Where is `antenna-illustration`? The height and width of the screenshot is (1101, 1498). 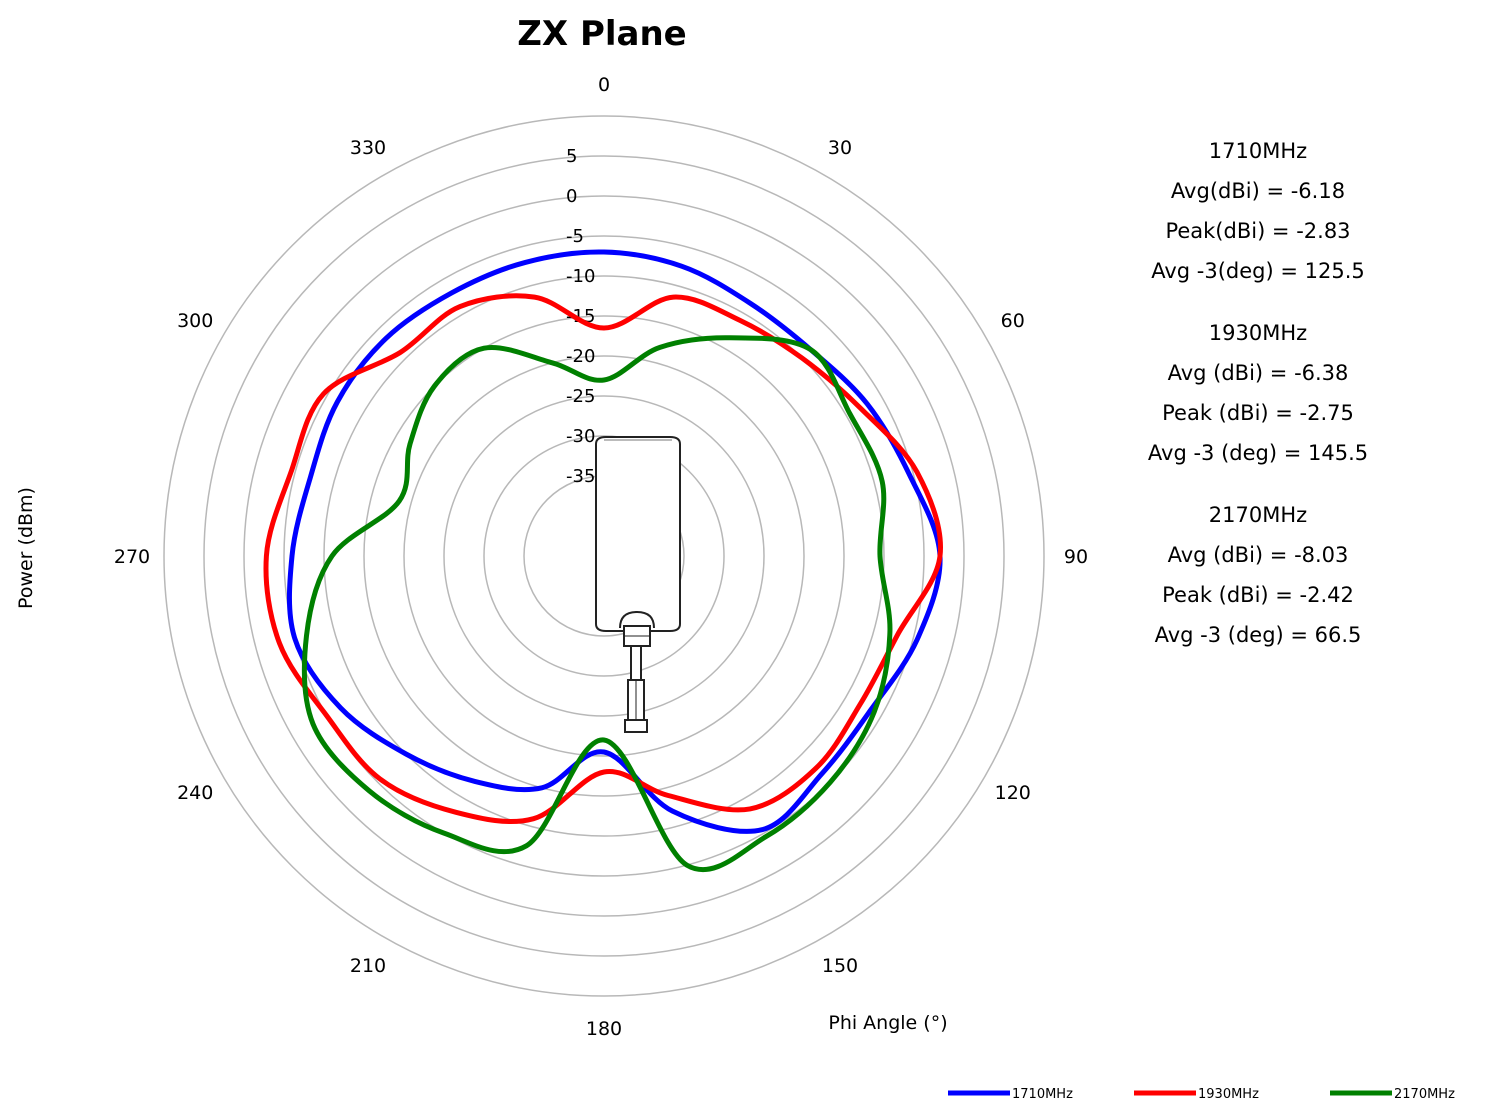
antenna-illustration is located at coordinates (638, 584).